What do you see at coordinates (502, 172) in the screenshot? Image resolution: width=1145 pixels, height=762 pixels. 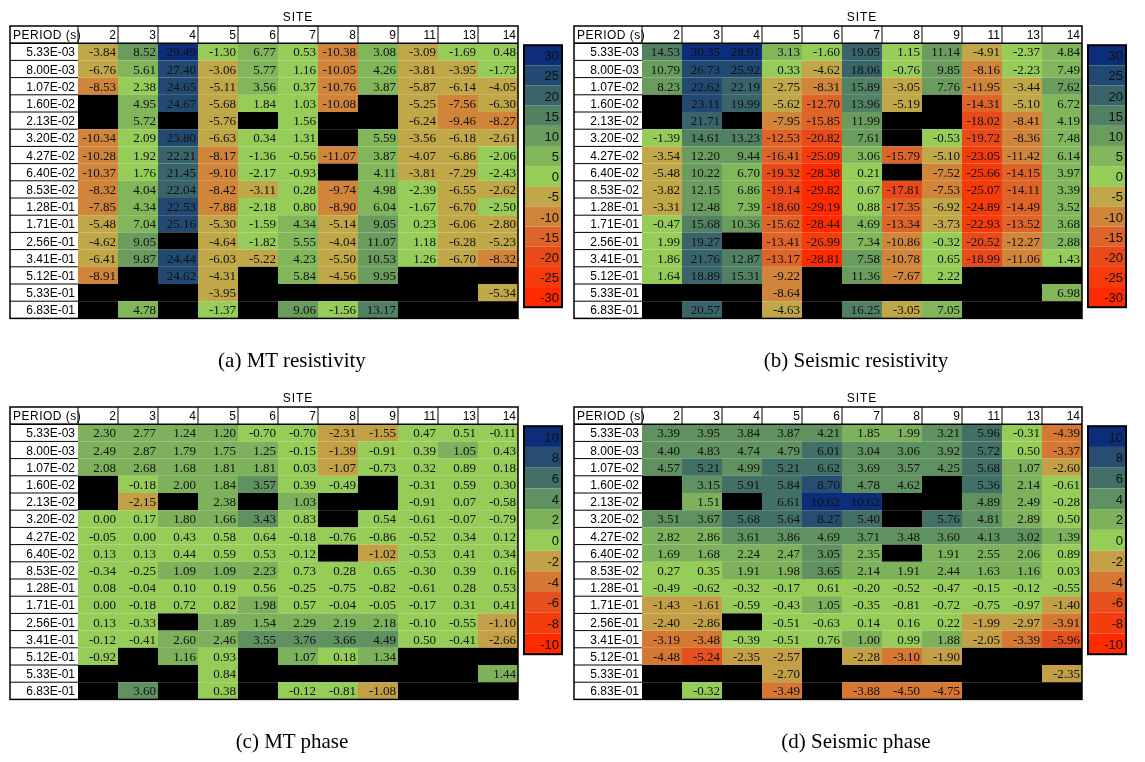 I see `data-label: -2.43` at bounding box center [502, 172].